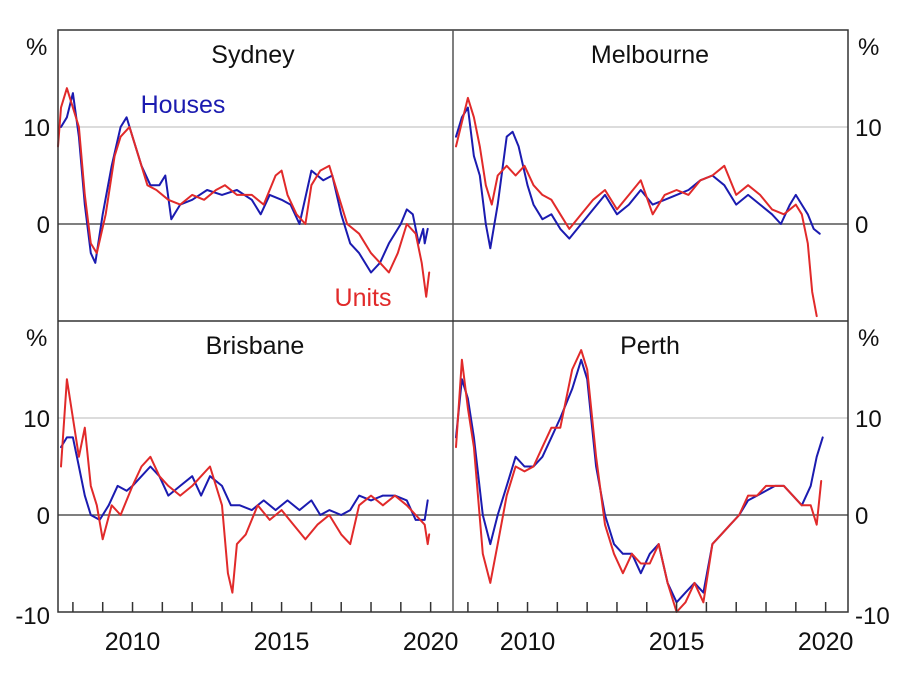 The image size is (900, 680). Describe the element at coordinates (36, 128) in the screenshot. I see `sydney-y-tick-label: 10` at that location.